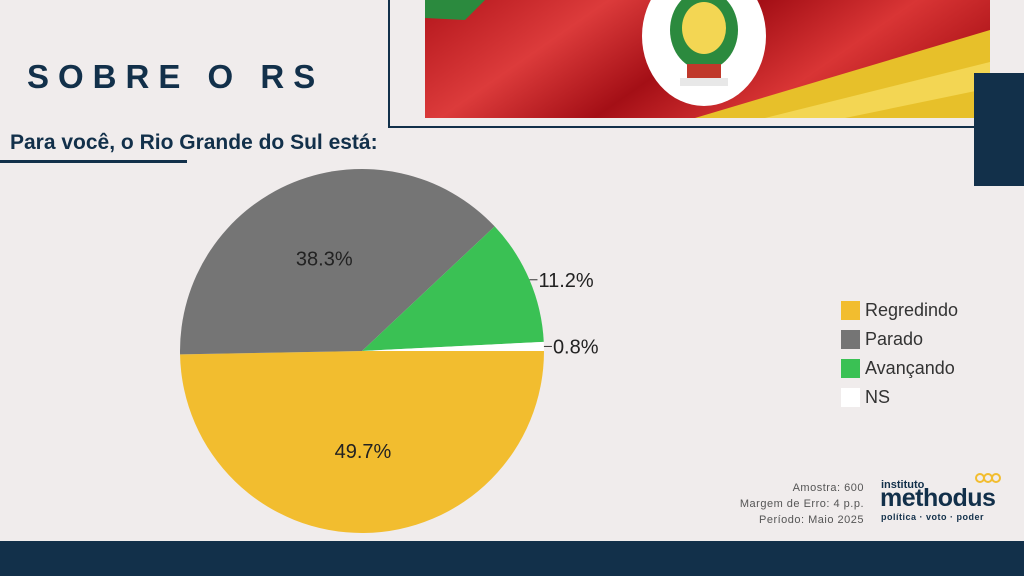  I want to click on legend: Regredindo Parado Avançando NS, so click(899, 354).